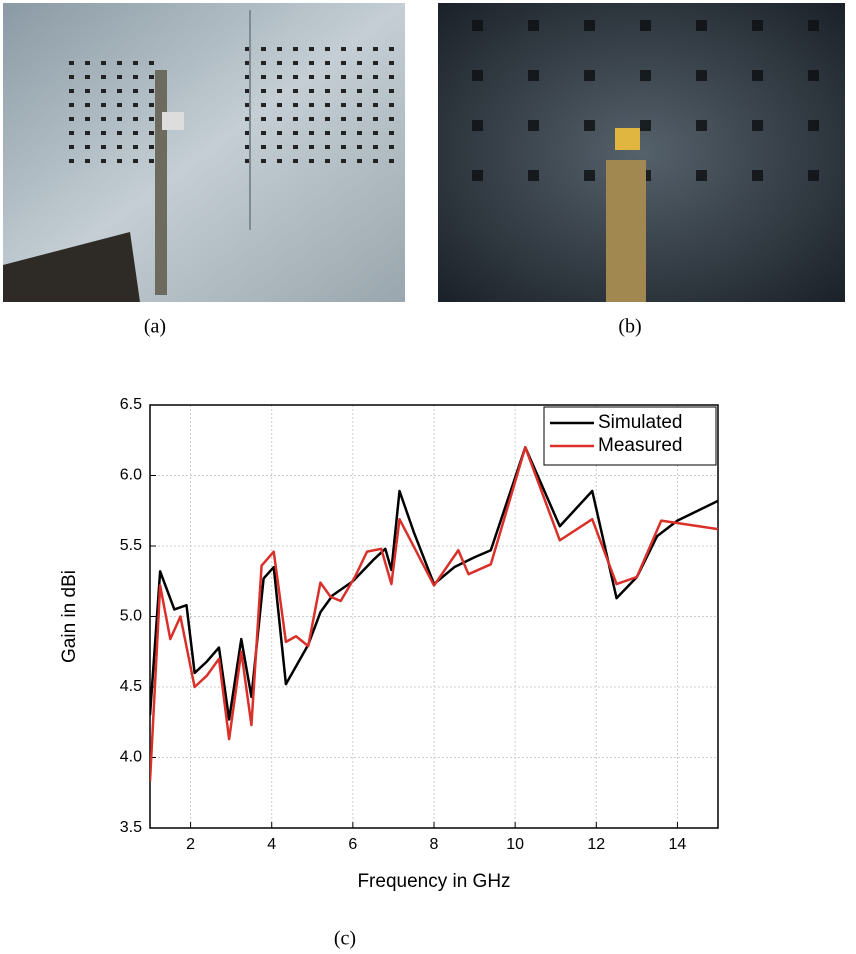 This screenshot has width=856, height=954. I want to click on legend-box, so click(630, 436).